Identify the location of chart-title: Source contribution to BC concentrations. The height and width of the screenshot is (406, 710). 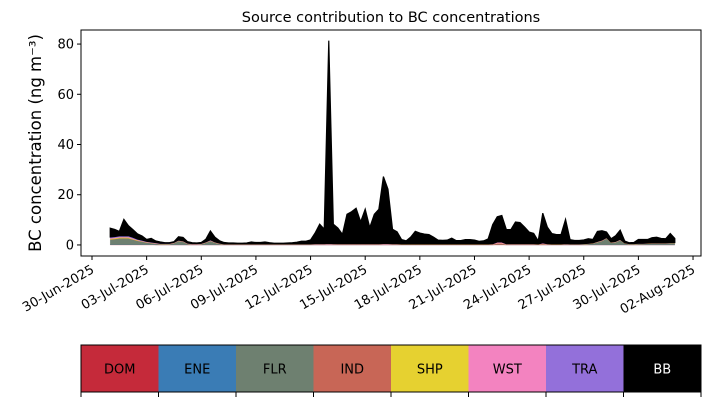
(391, 18).